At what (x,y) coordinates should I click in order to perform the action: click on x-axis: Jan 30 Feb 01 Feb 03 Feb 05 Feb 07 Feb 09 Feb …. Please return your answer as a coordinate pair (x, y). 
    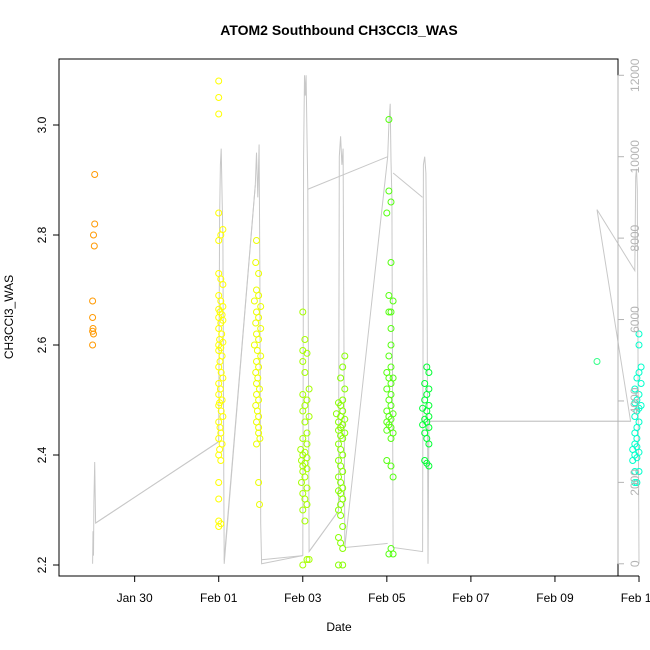
    Looking at the image, I should click on (383, 590).